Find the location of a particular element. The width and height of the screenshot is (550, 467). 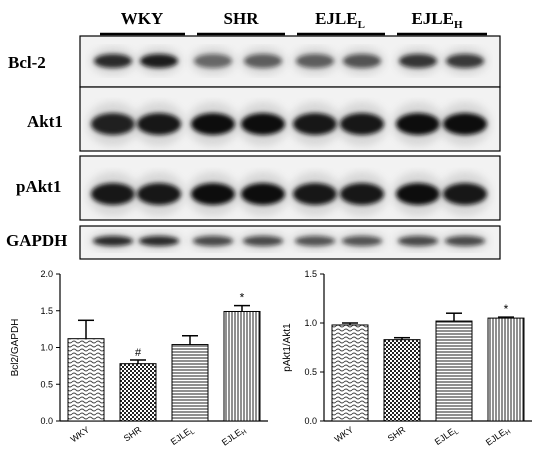

group-label: EJLEL is located at coordinates (340, 20).